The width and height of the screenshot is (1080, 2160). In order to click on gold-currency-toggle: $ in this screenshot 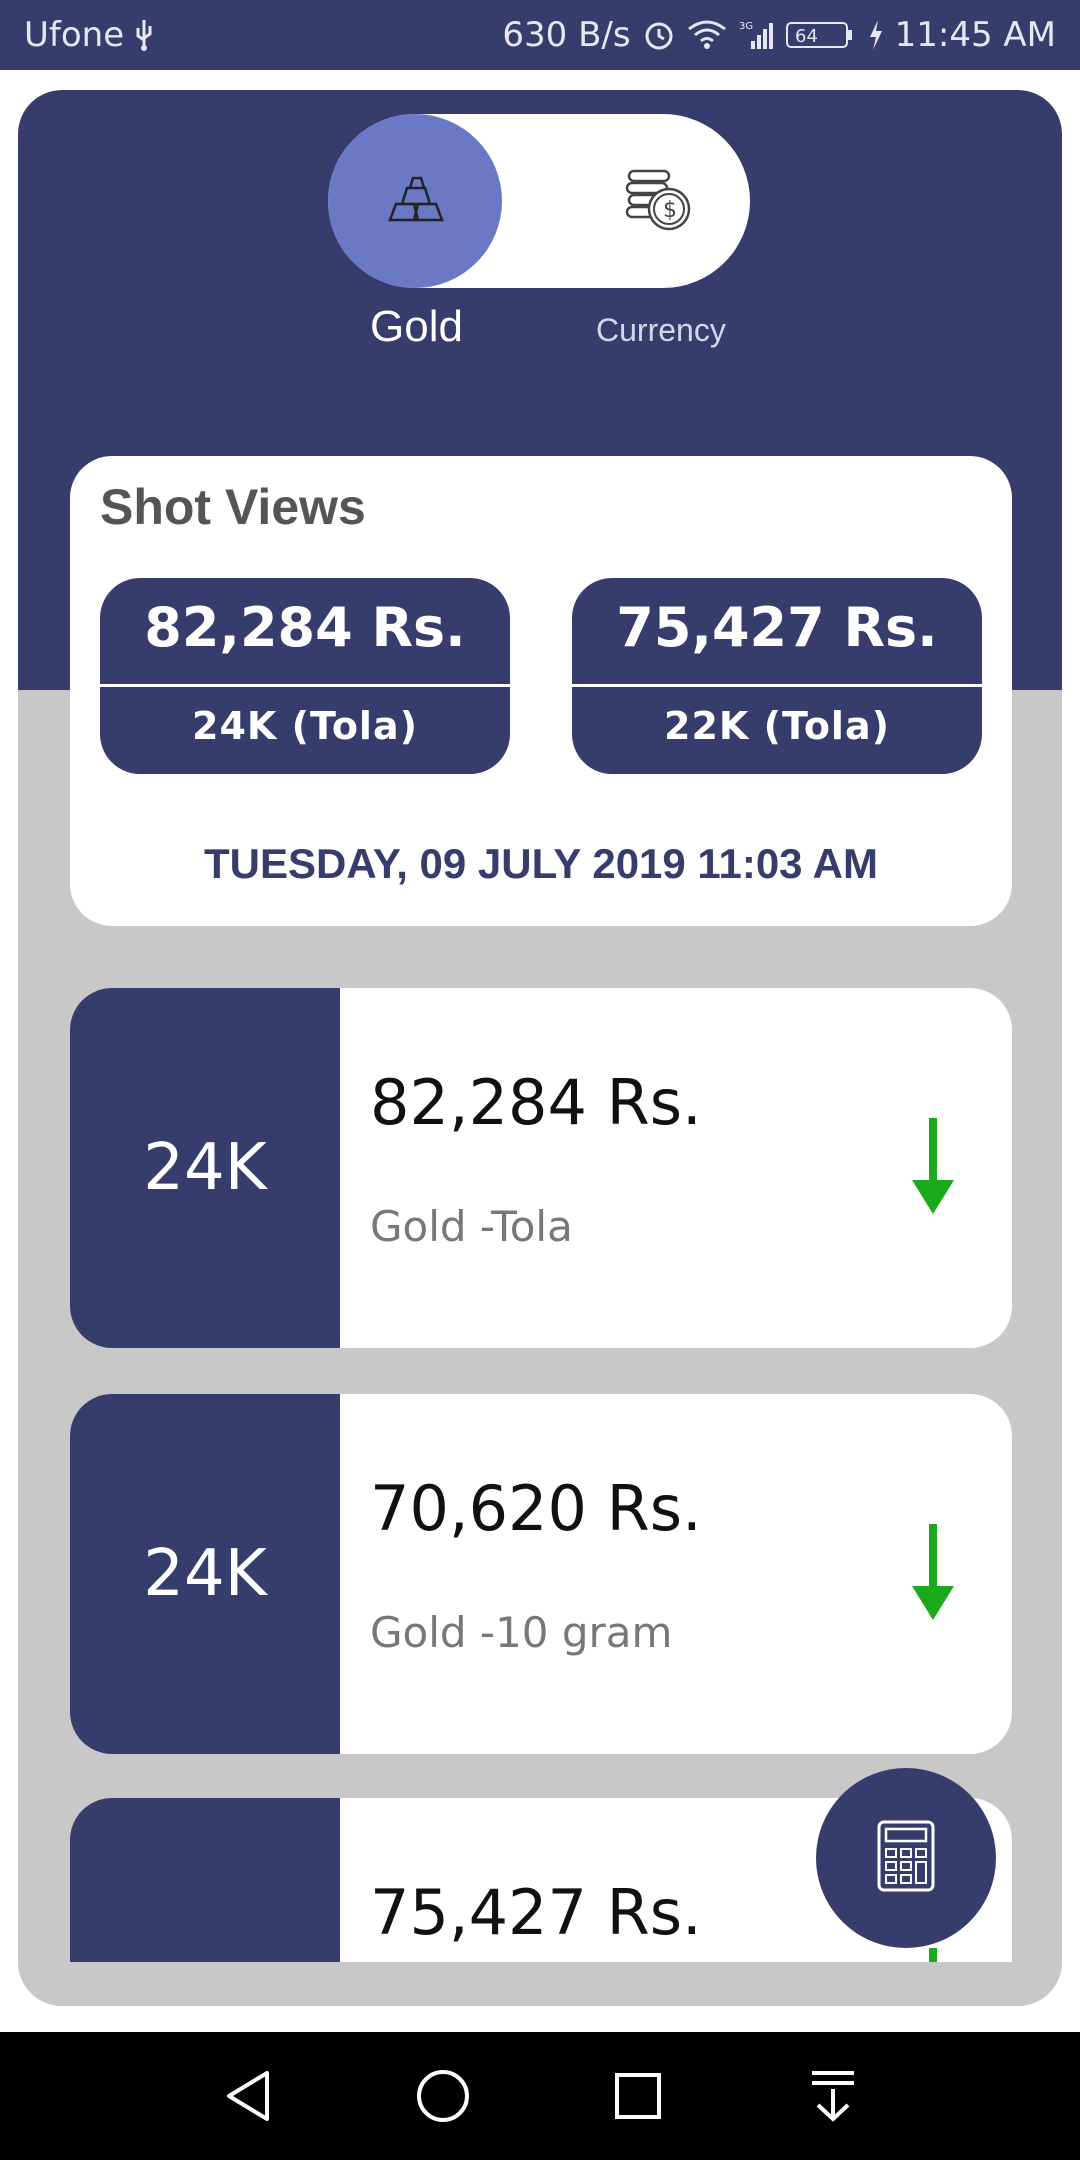, I will do `click(539, 201)`.